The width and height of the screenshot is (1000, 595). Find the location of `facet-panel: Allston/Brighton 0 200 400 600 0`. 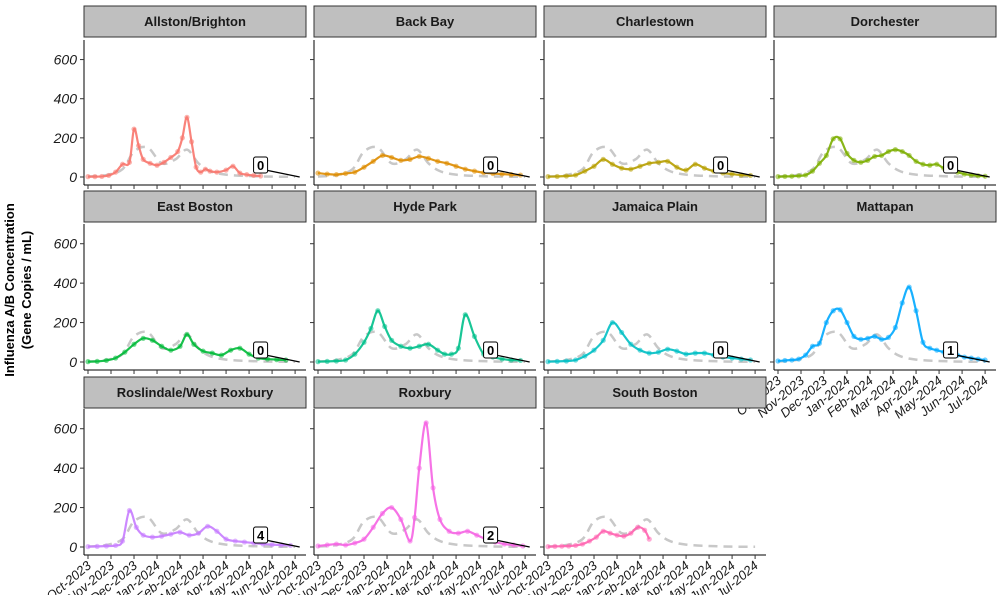

facet-panel: Allston/Brighton 0 200 400 600 0 is located at coordinates (180, 97).